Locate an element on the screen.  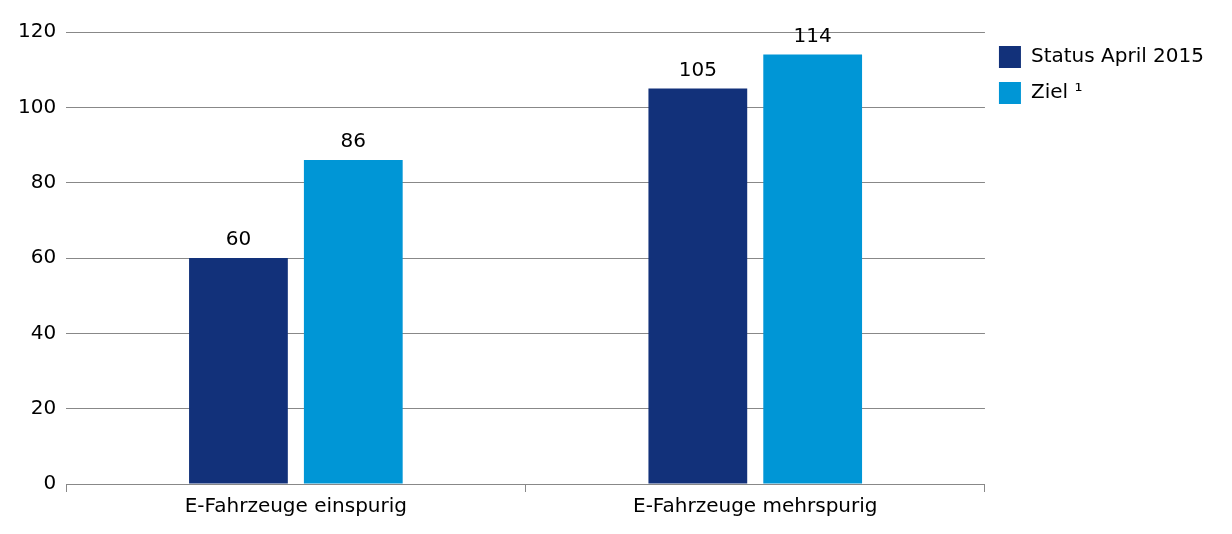
legend-label: Status April 2015 is located at coordinates (1117, 55).